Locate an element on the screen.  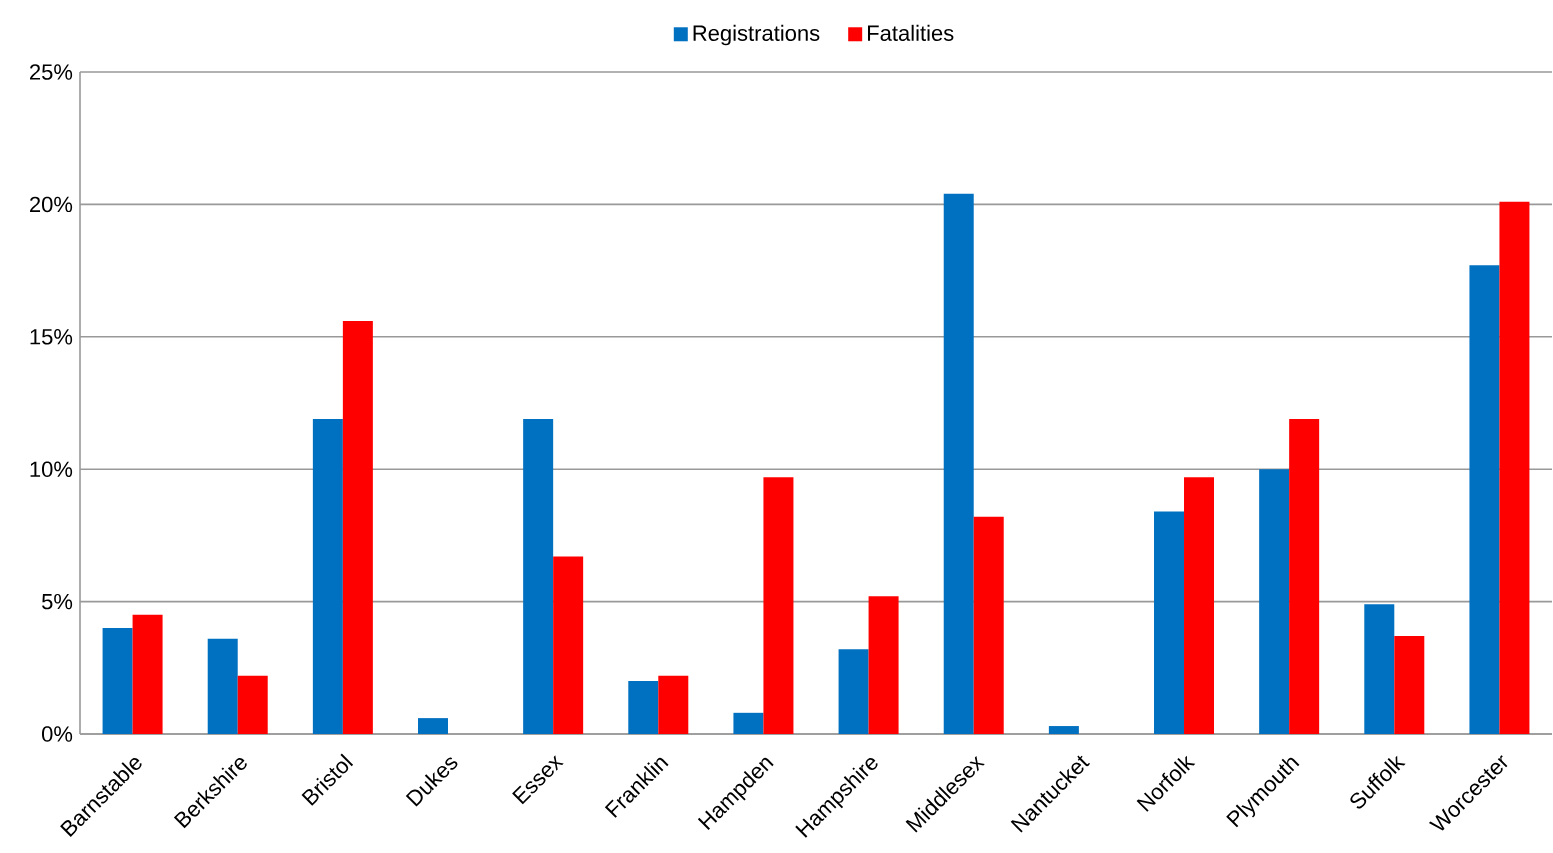
y-tick-label: 10% is located at coordinates (51, 469).